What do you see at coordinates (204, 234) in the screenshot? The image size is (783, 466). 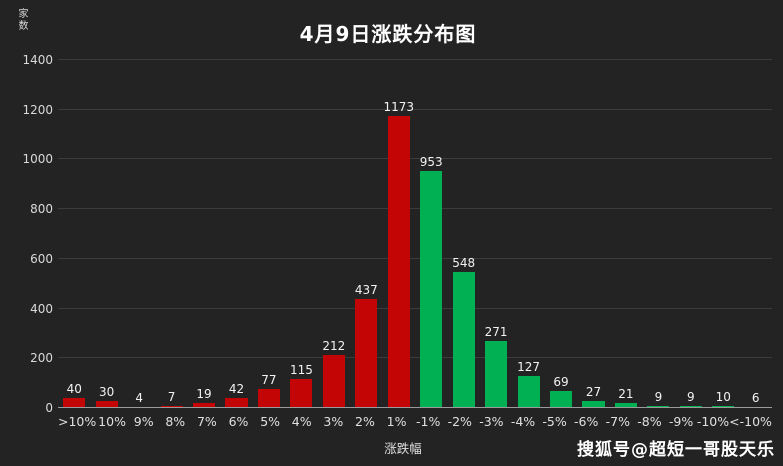 I see `bar-column-7%: 19` at bounding box center [204, 234].